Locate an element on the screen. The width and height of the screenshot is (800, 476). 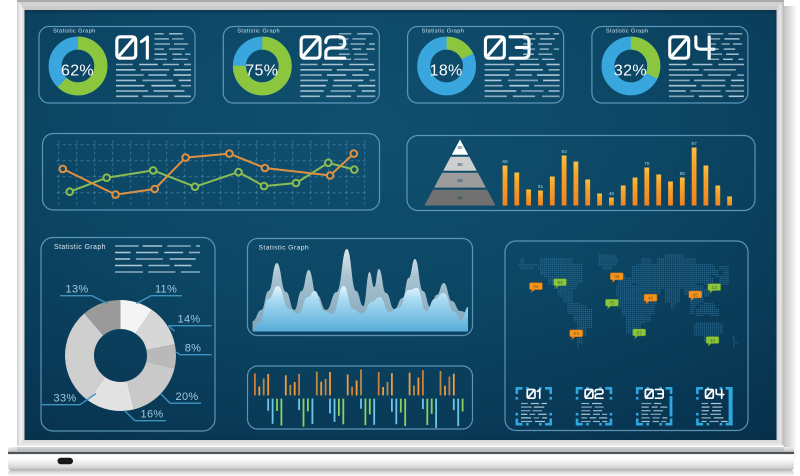
svg-text: 40 is located at coordinates (460, 198).